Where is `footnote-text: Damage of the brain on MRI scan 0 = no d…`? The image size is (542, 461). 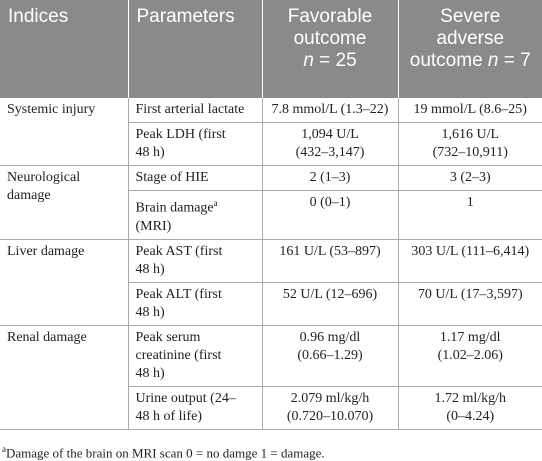 footnote-text: Damage of the brain on MRI scan 0 = no d… is located at coordinates (165, 452).